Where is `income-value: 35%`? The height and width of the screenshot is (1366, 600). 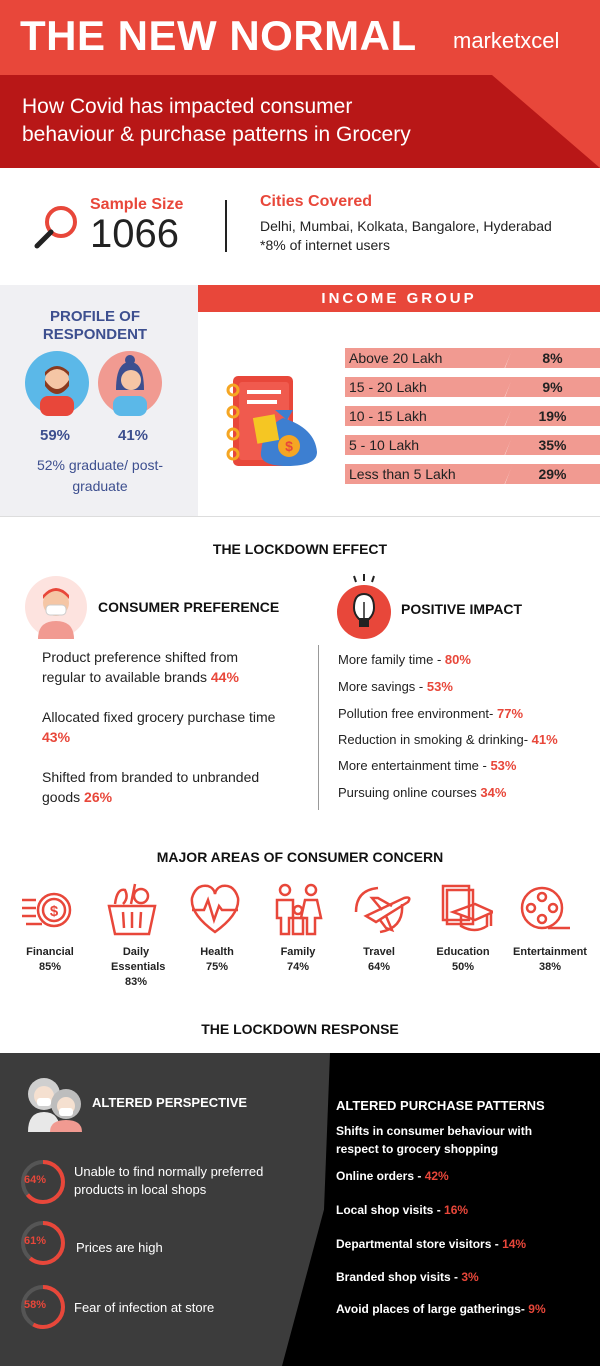 income-value: 35% is located at coordinates (552, 445).